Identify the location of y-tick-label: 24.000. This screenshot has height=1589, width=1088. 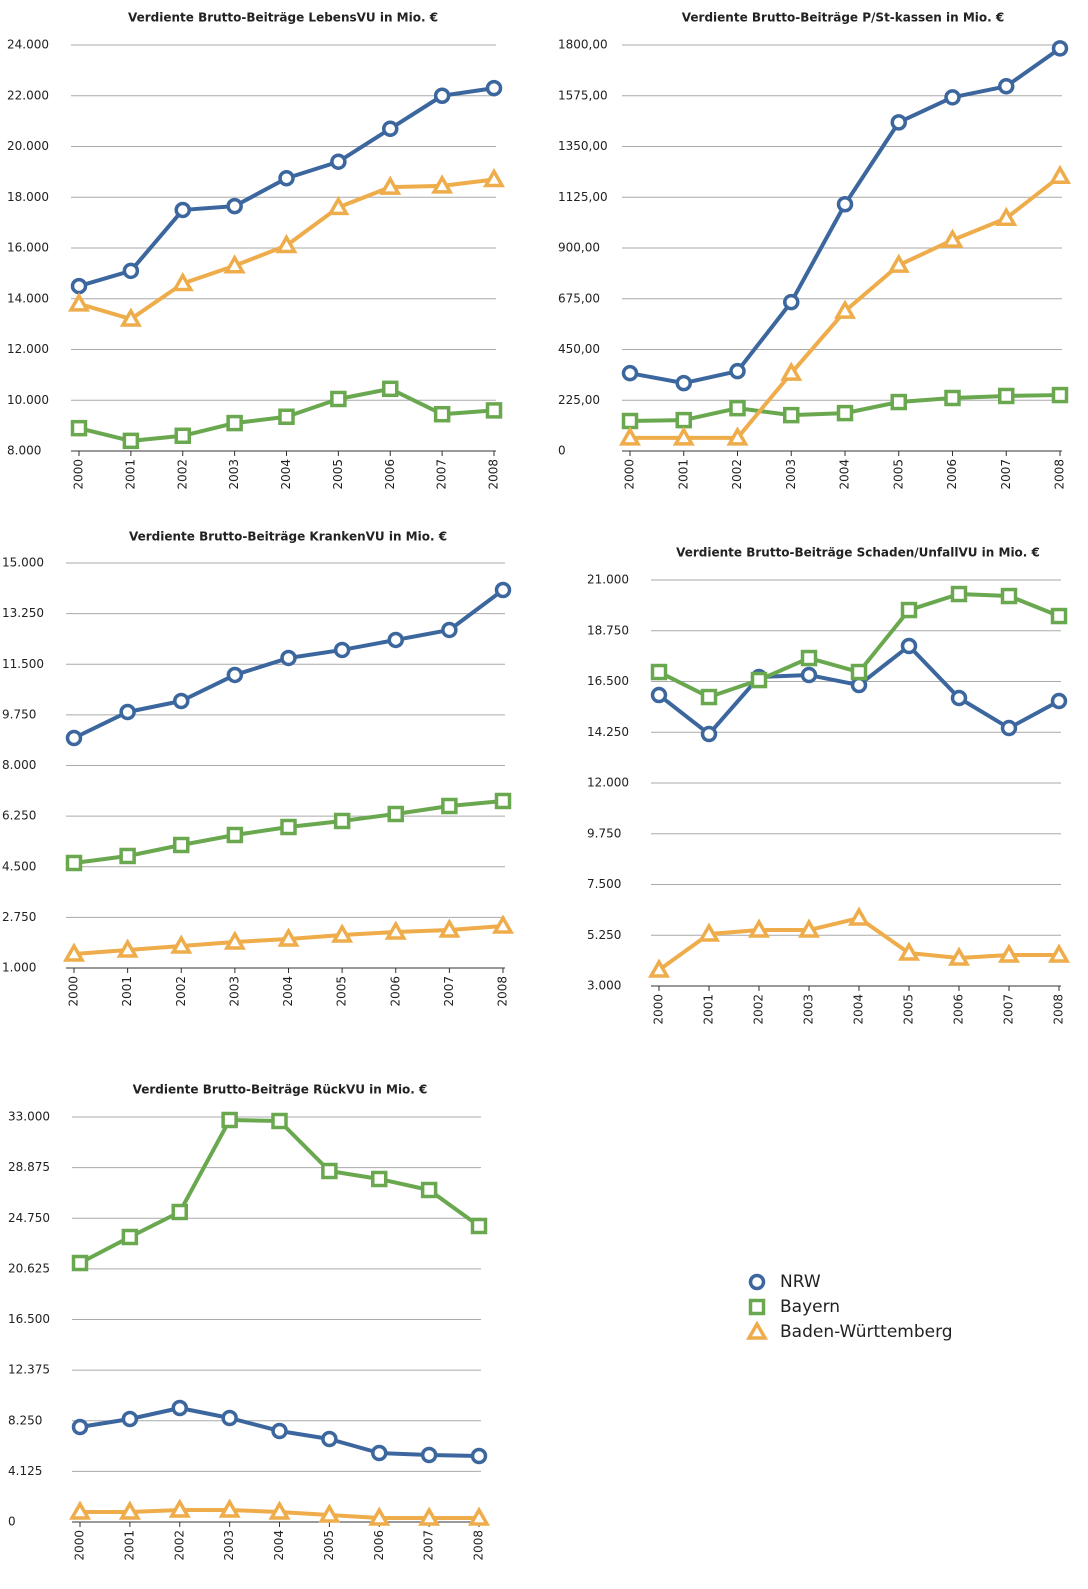
(28, 45).